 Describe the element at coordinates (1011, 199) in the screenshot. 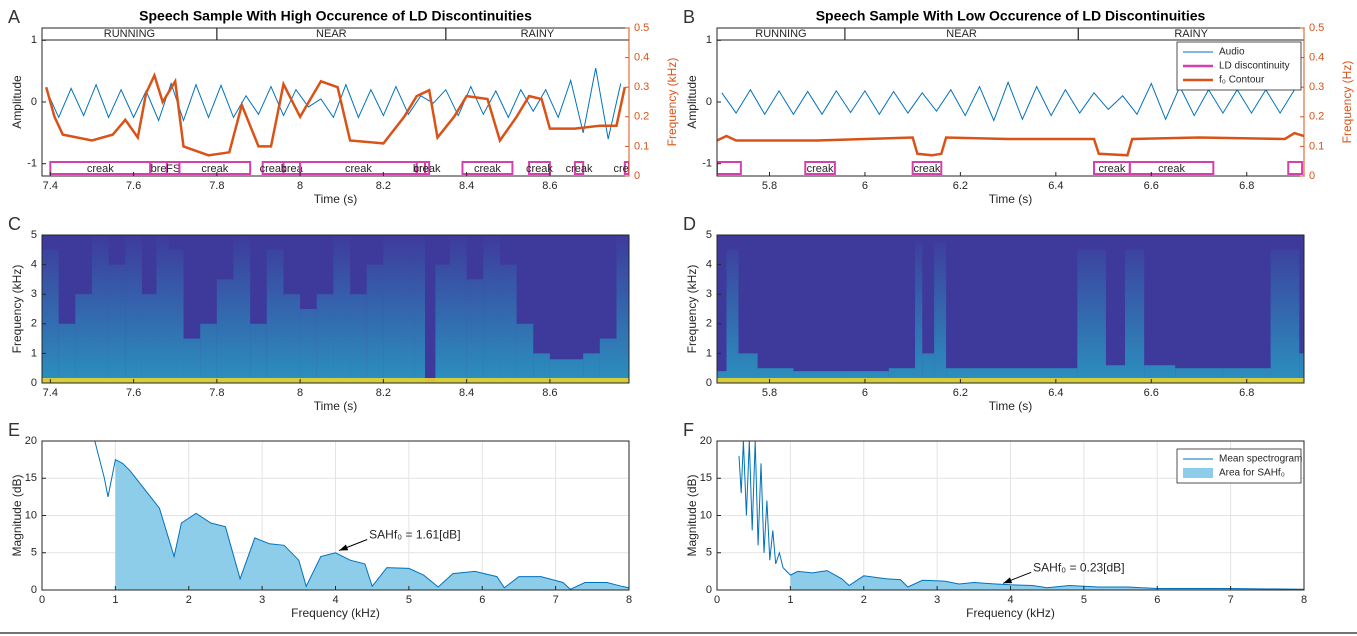

I see `x-axis-label: Time (s)` at that location.